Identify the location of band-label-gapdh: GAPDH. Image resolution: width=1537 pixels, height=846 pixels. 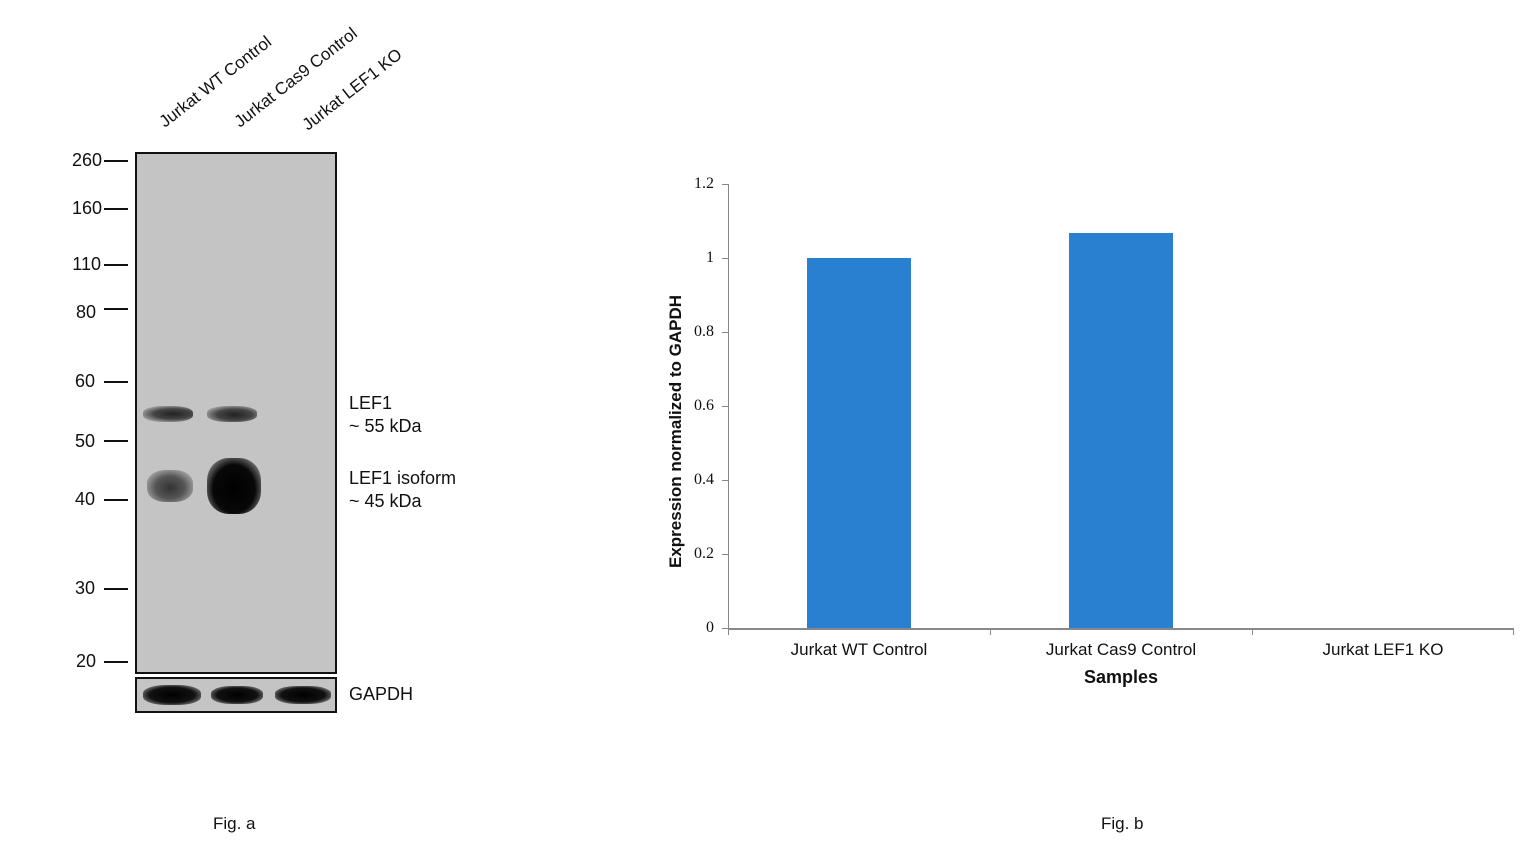
(381, 694).